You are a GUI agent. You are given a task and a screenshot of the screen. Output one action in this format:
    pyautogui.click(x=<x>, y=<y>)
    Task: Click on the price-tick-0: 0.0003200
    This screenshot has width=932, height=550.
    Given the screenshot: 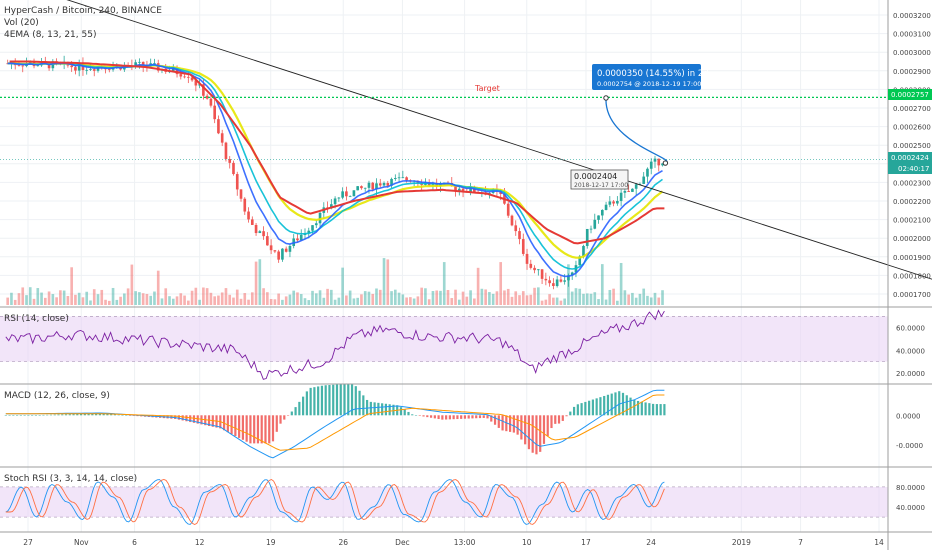 What is the action you would take?
    pyautogui.click(x=912, y=16)
    